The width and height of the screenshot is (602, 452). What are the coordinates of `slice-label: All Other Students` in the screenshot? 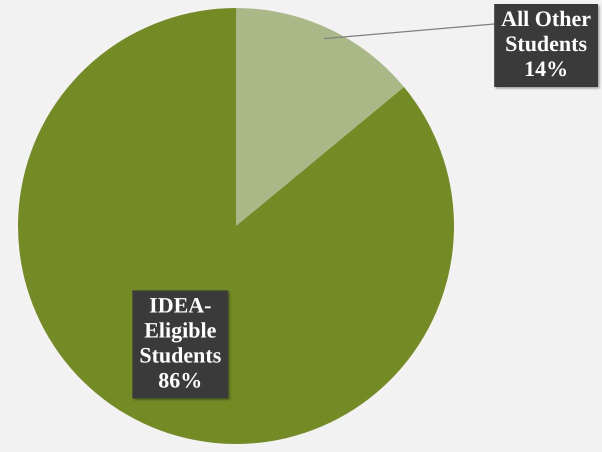 It's located at (546, 31).